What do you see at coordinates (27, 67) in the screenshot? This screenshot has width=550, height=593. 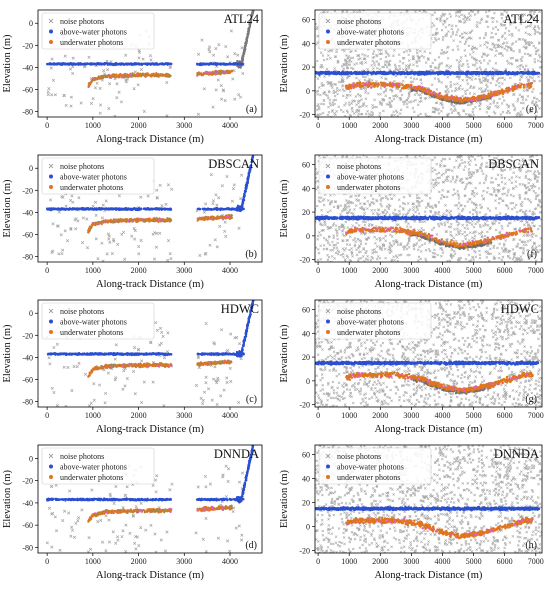 I see `y-tick-label: -40` at bounding box center [27, 67].